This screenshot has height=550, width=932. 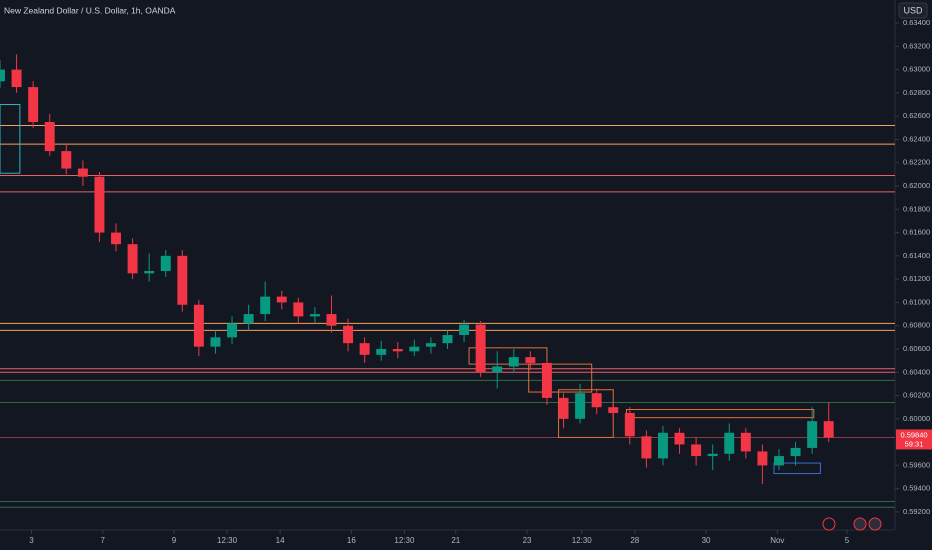 I want to click on x-tick-label: 30, so click(x=706, y=540).